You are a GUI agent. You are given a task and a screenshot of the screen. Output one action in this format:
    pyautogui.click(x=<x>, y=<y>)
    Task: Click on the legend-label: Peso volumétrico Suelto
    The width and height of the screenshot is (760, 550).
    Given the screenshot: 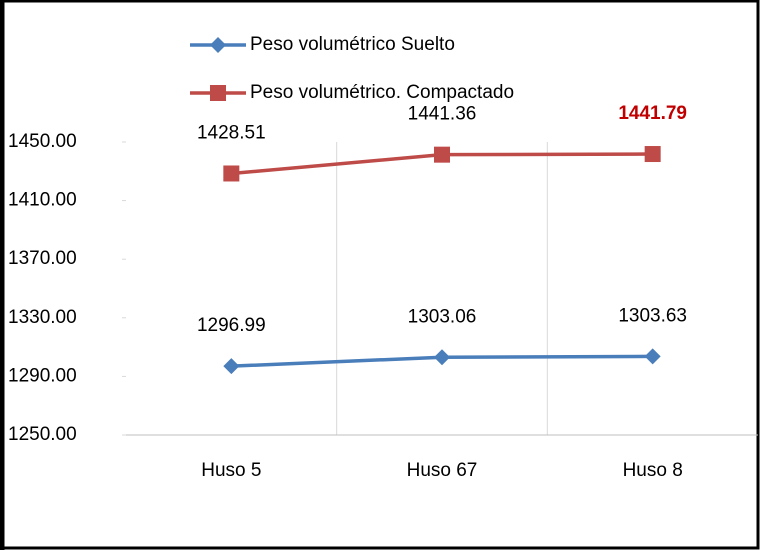 What is the action you would take?
    pyautogui.click(x=352, y=44)
    